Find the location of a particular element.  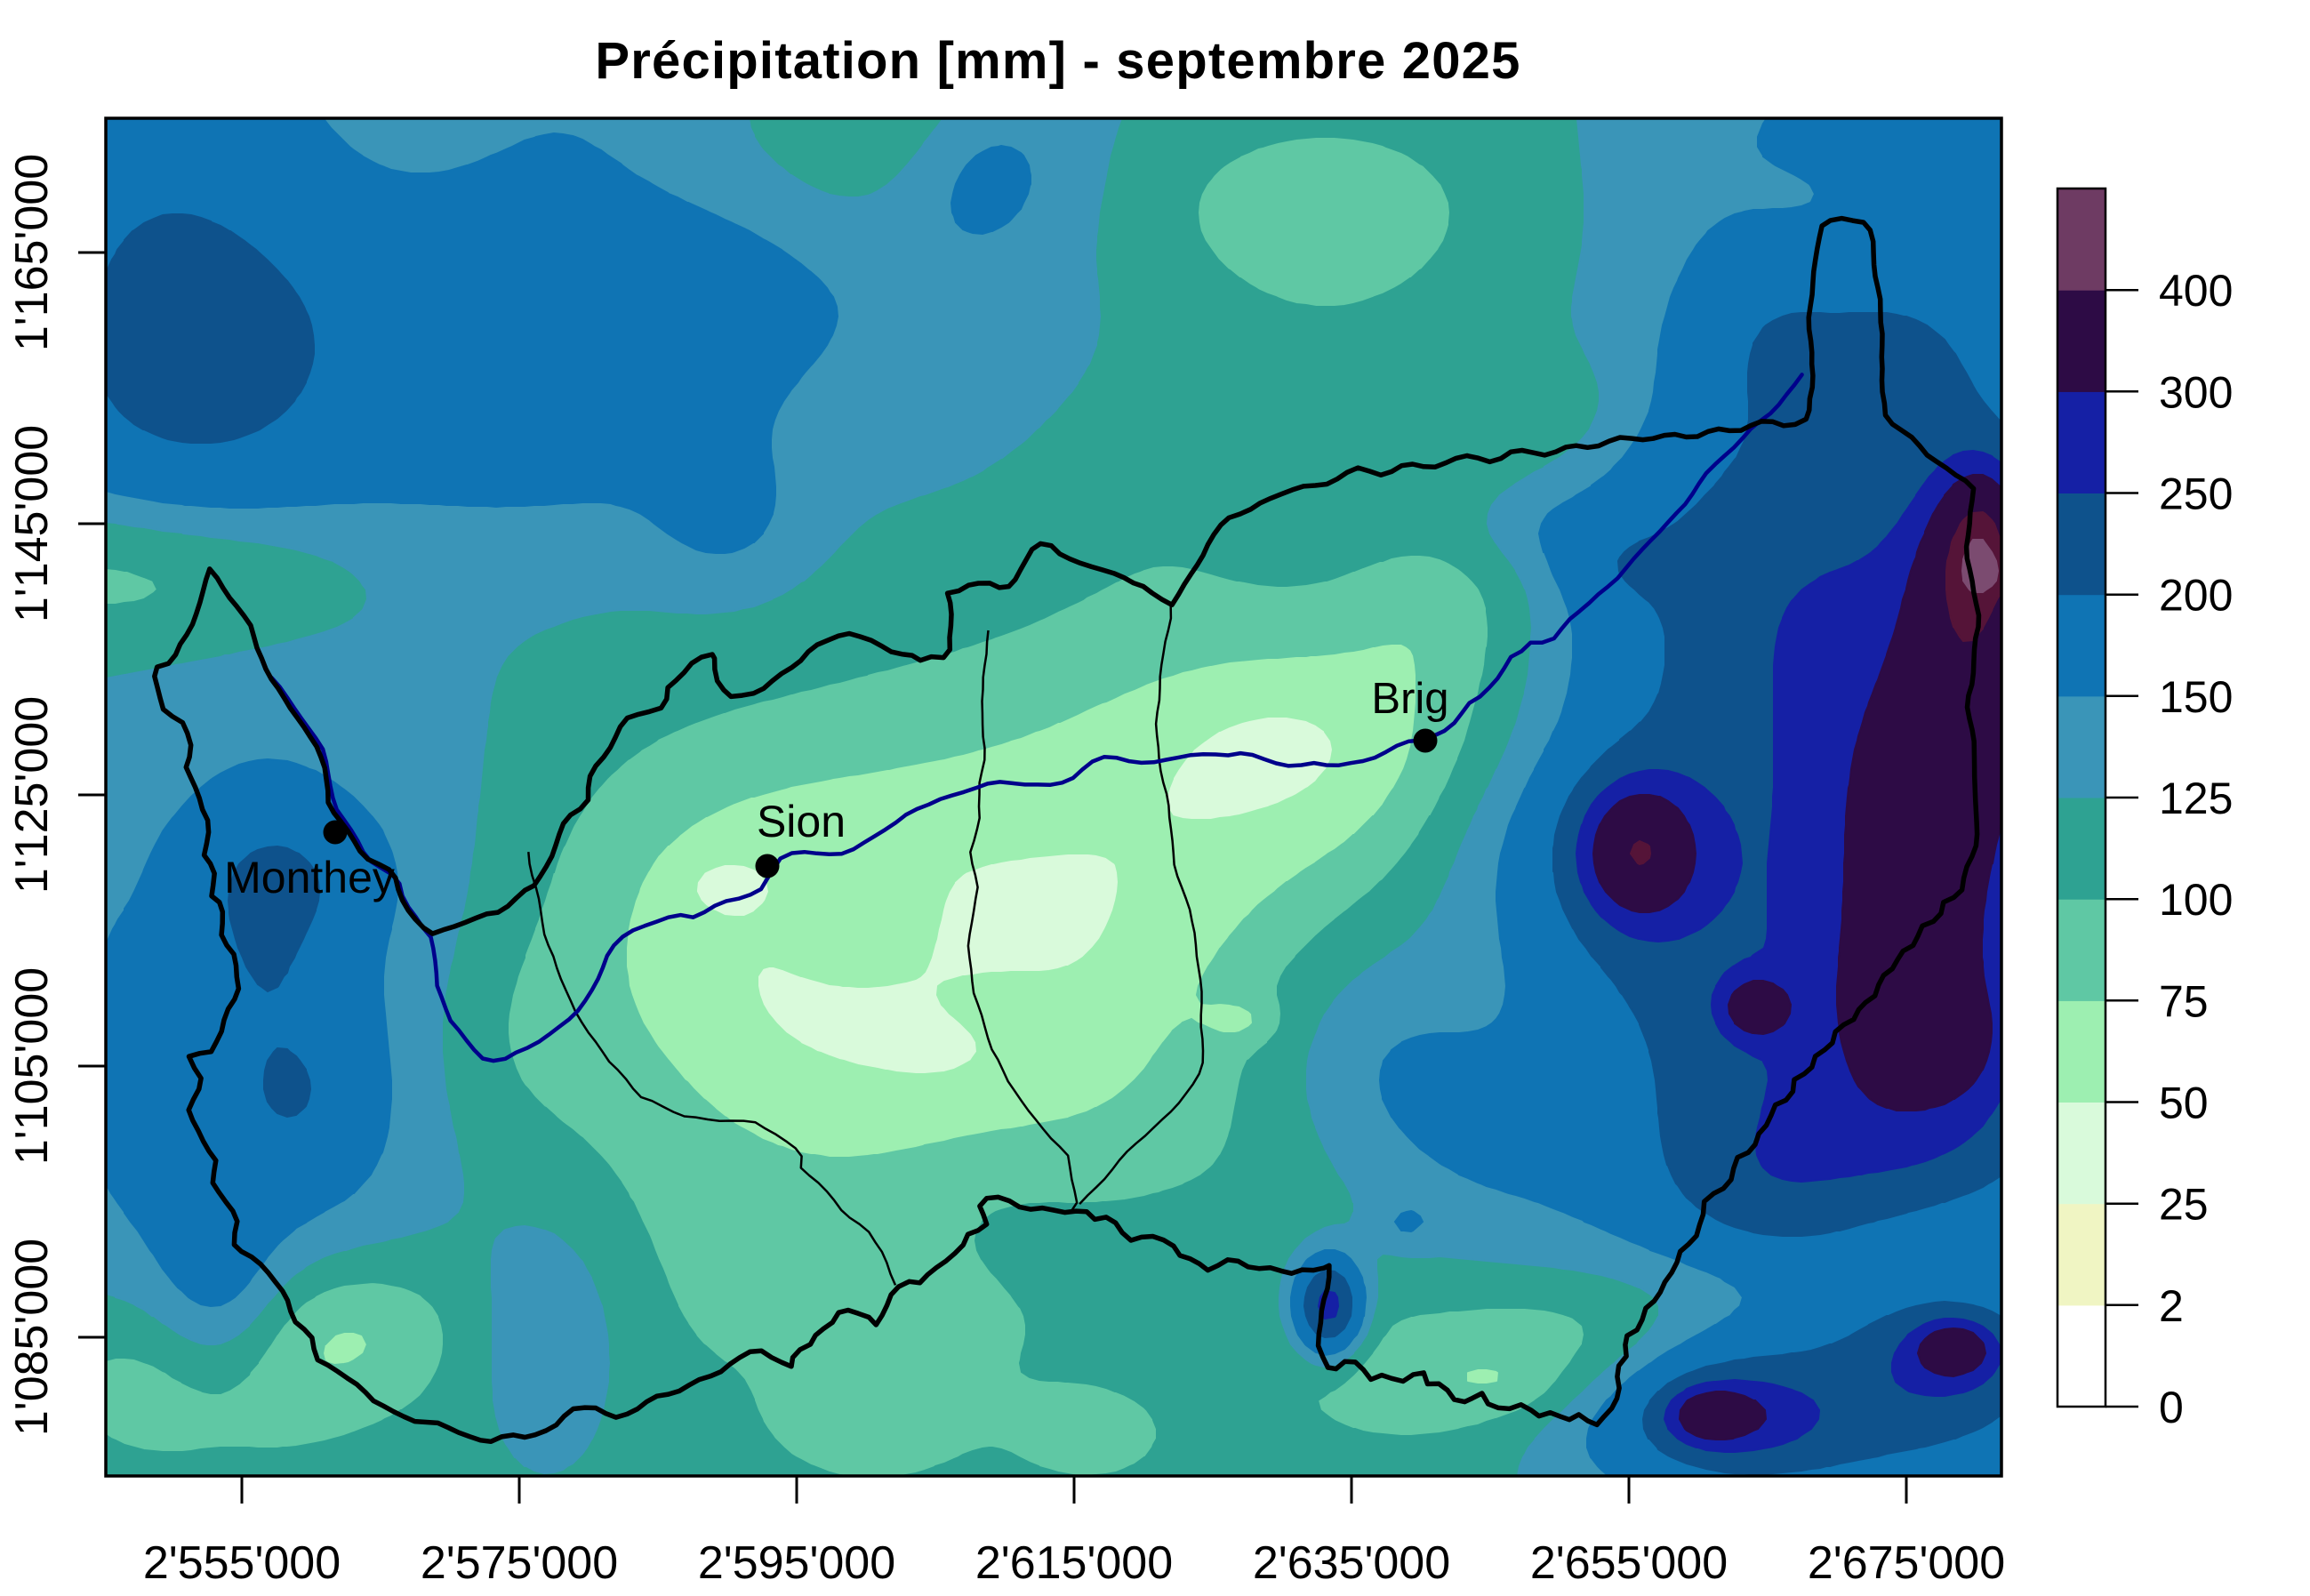

svg-text: Sion is located at coordinates (802, 821).